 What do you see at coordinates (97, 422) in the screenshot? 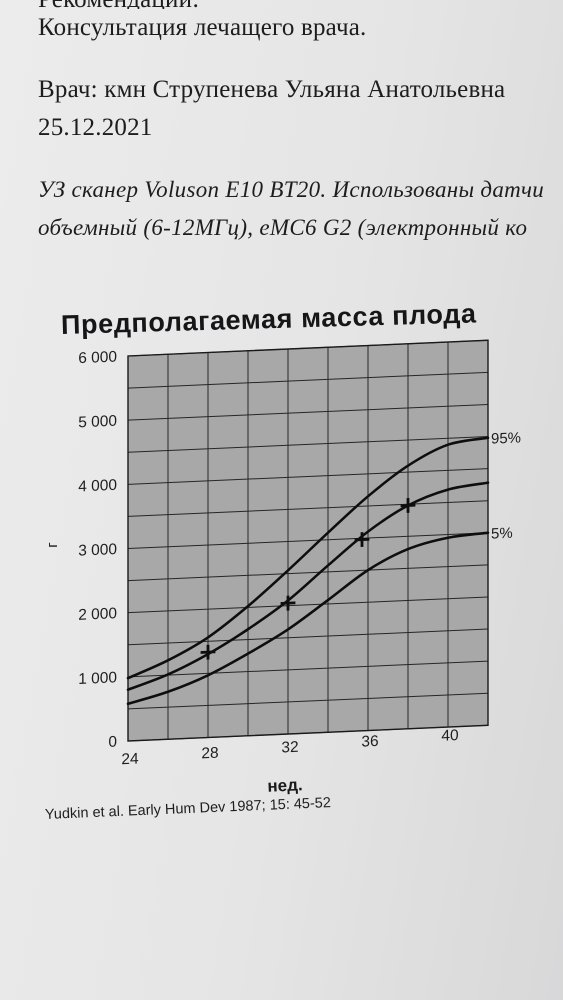
I see `y-tick-label: 5 000` at bounding box center [97, 422].